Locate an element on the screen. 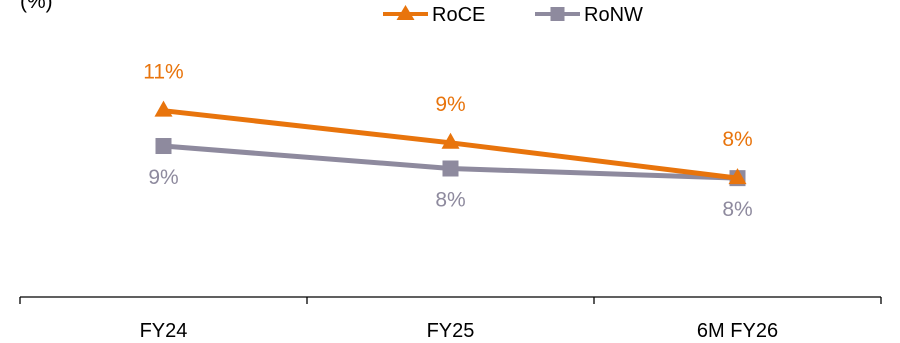 The image size is (900, 343). point-ronw-fy24 is located at coordinates (163, 146).